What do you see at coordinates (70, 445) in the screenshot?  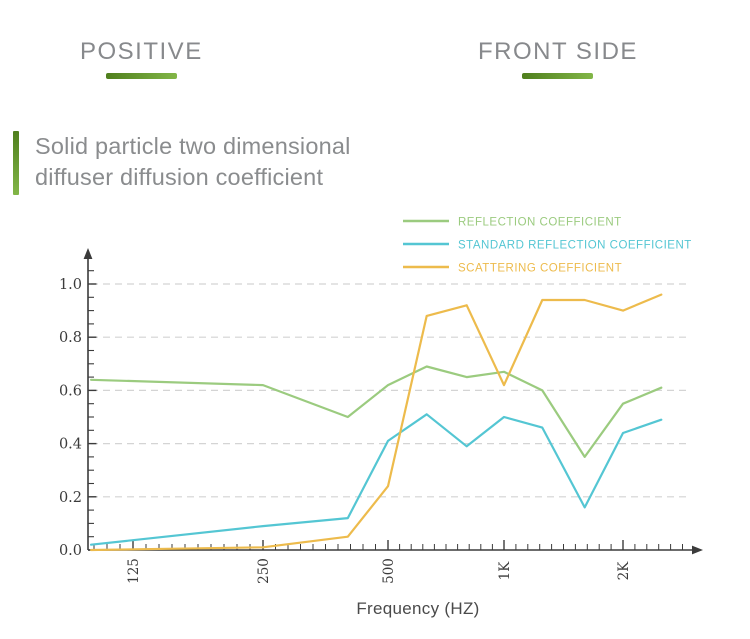 I see `y-tick-label: 0.4` at bounding box center [70, 445].